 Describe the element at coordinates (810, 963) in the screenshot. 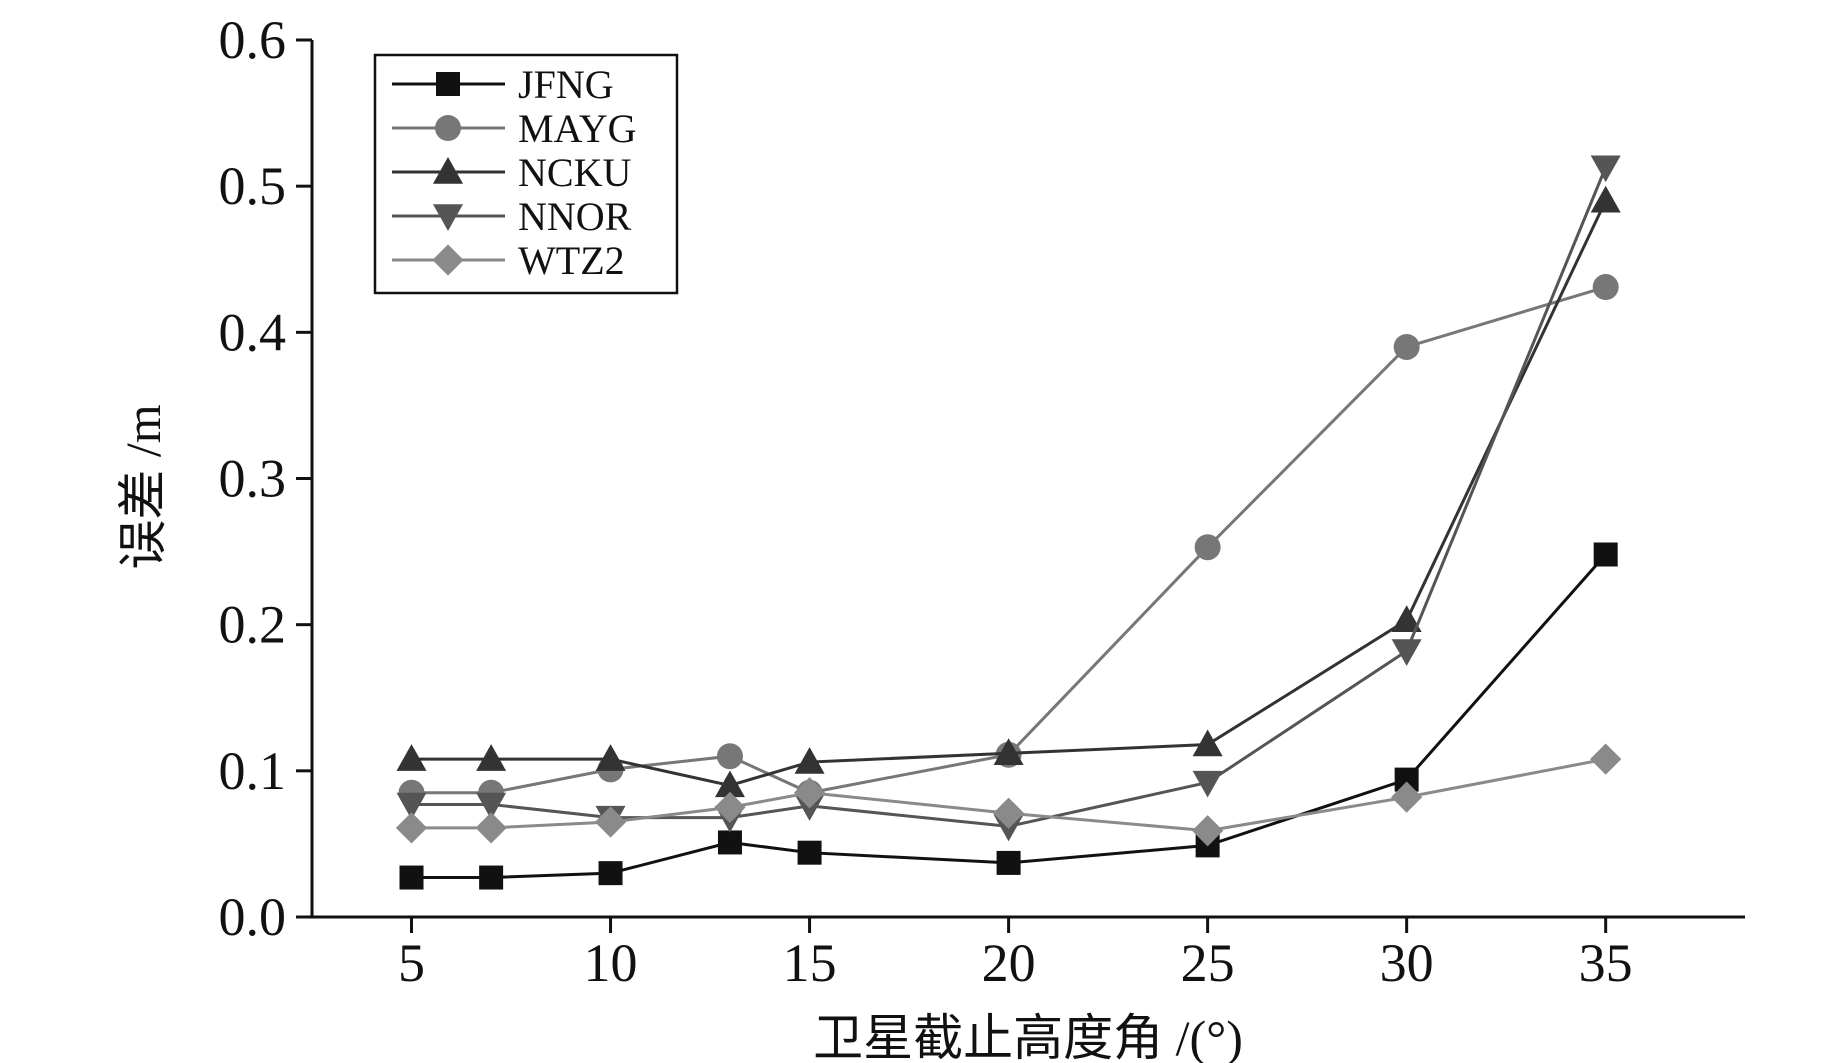

I see `x-tick-label: 15` at that location.